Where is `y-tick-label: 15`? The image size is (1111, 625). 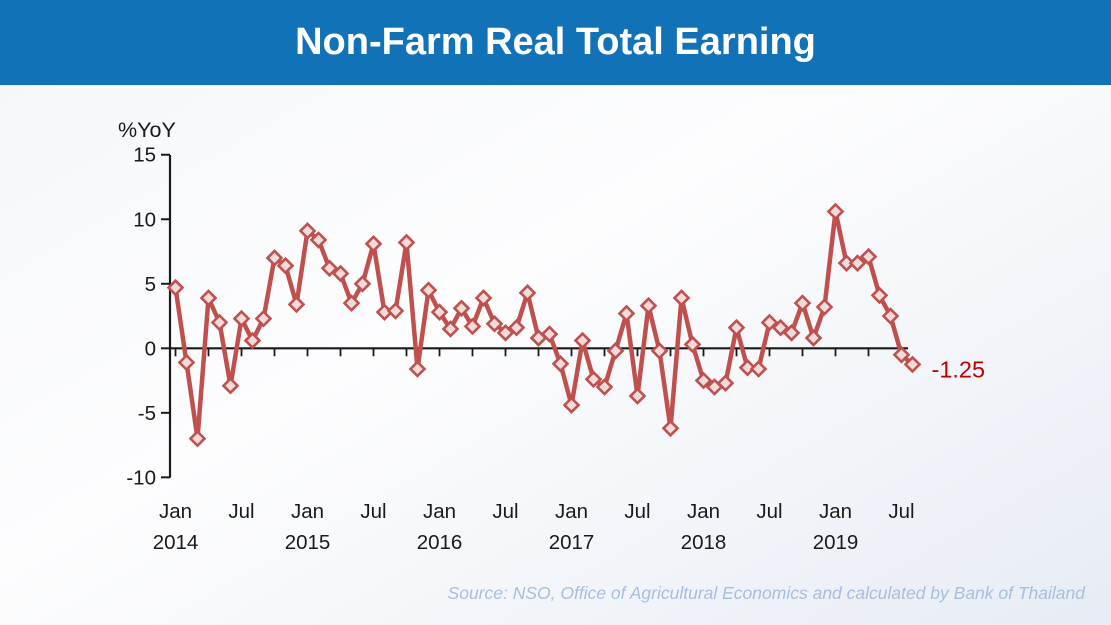
y-tick-label: 15 is located at coordinates (144, 155).